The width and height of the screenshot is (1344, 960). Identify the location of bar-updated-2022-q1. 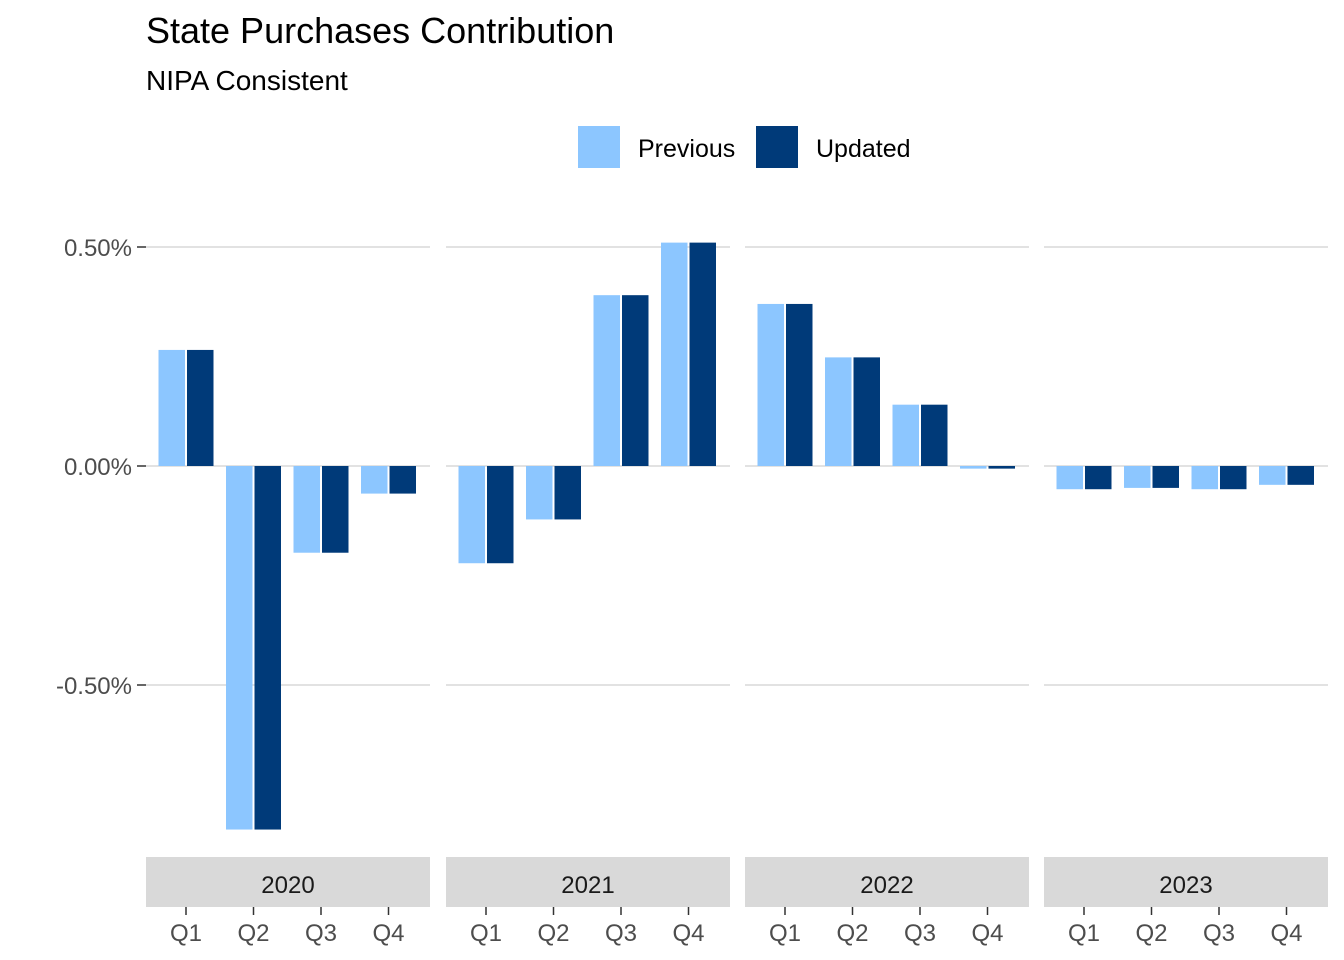
(799, 384).